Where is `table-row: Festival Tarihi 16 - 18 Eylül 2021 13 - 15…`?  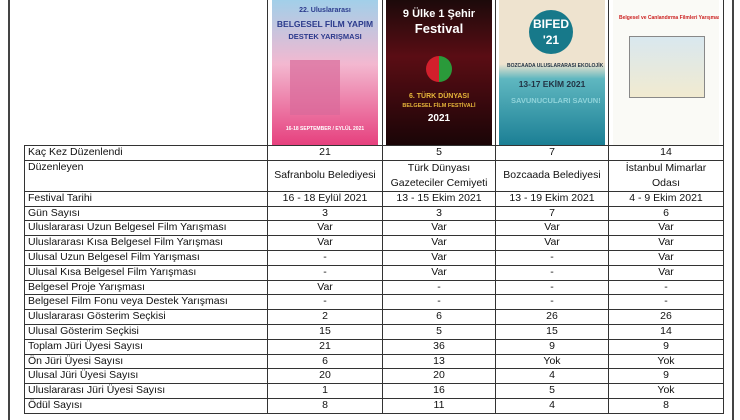 table-row: Festival Tarihi 16 - 18 Eylül 2021 13 - 15… is located at coordinates (374, 198).